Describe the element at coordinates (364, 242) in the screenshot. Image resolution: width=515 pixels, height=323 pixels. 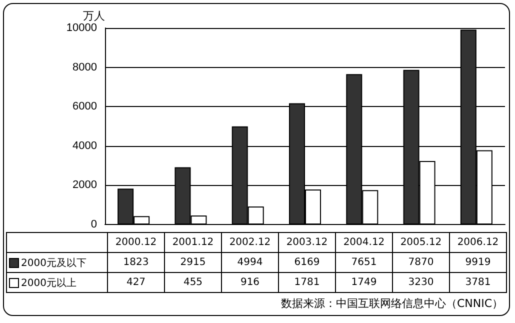
I see `x-tick-label: 2004.12` at that location.